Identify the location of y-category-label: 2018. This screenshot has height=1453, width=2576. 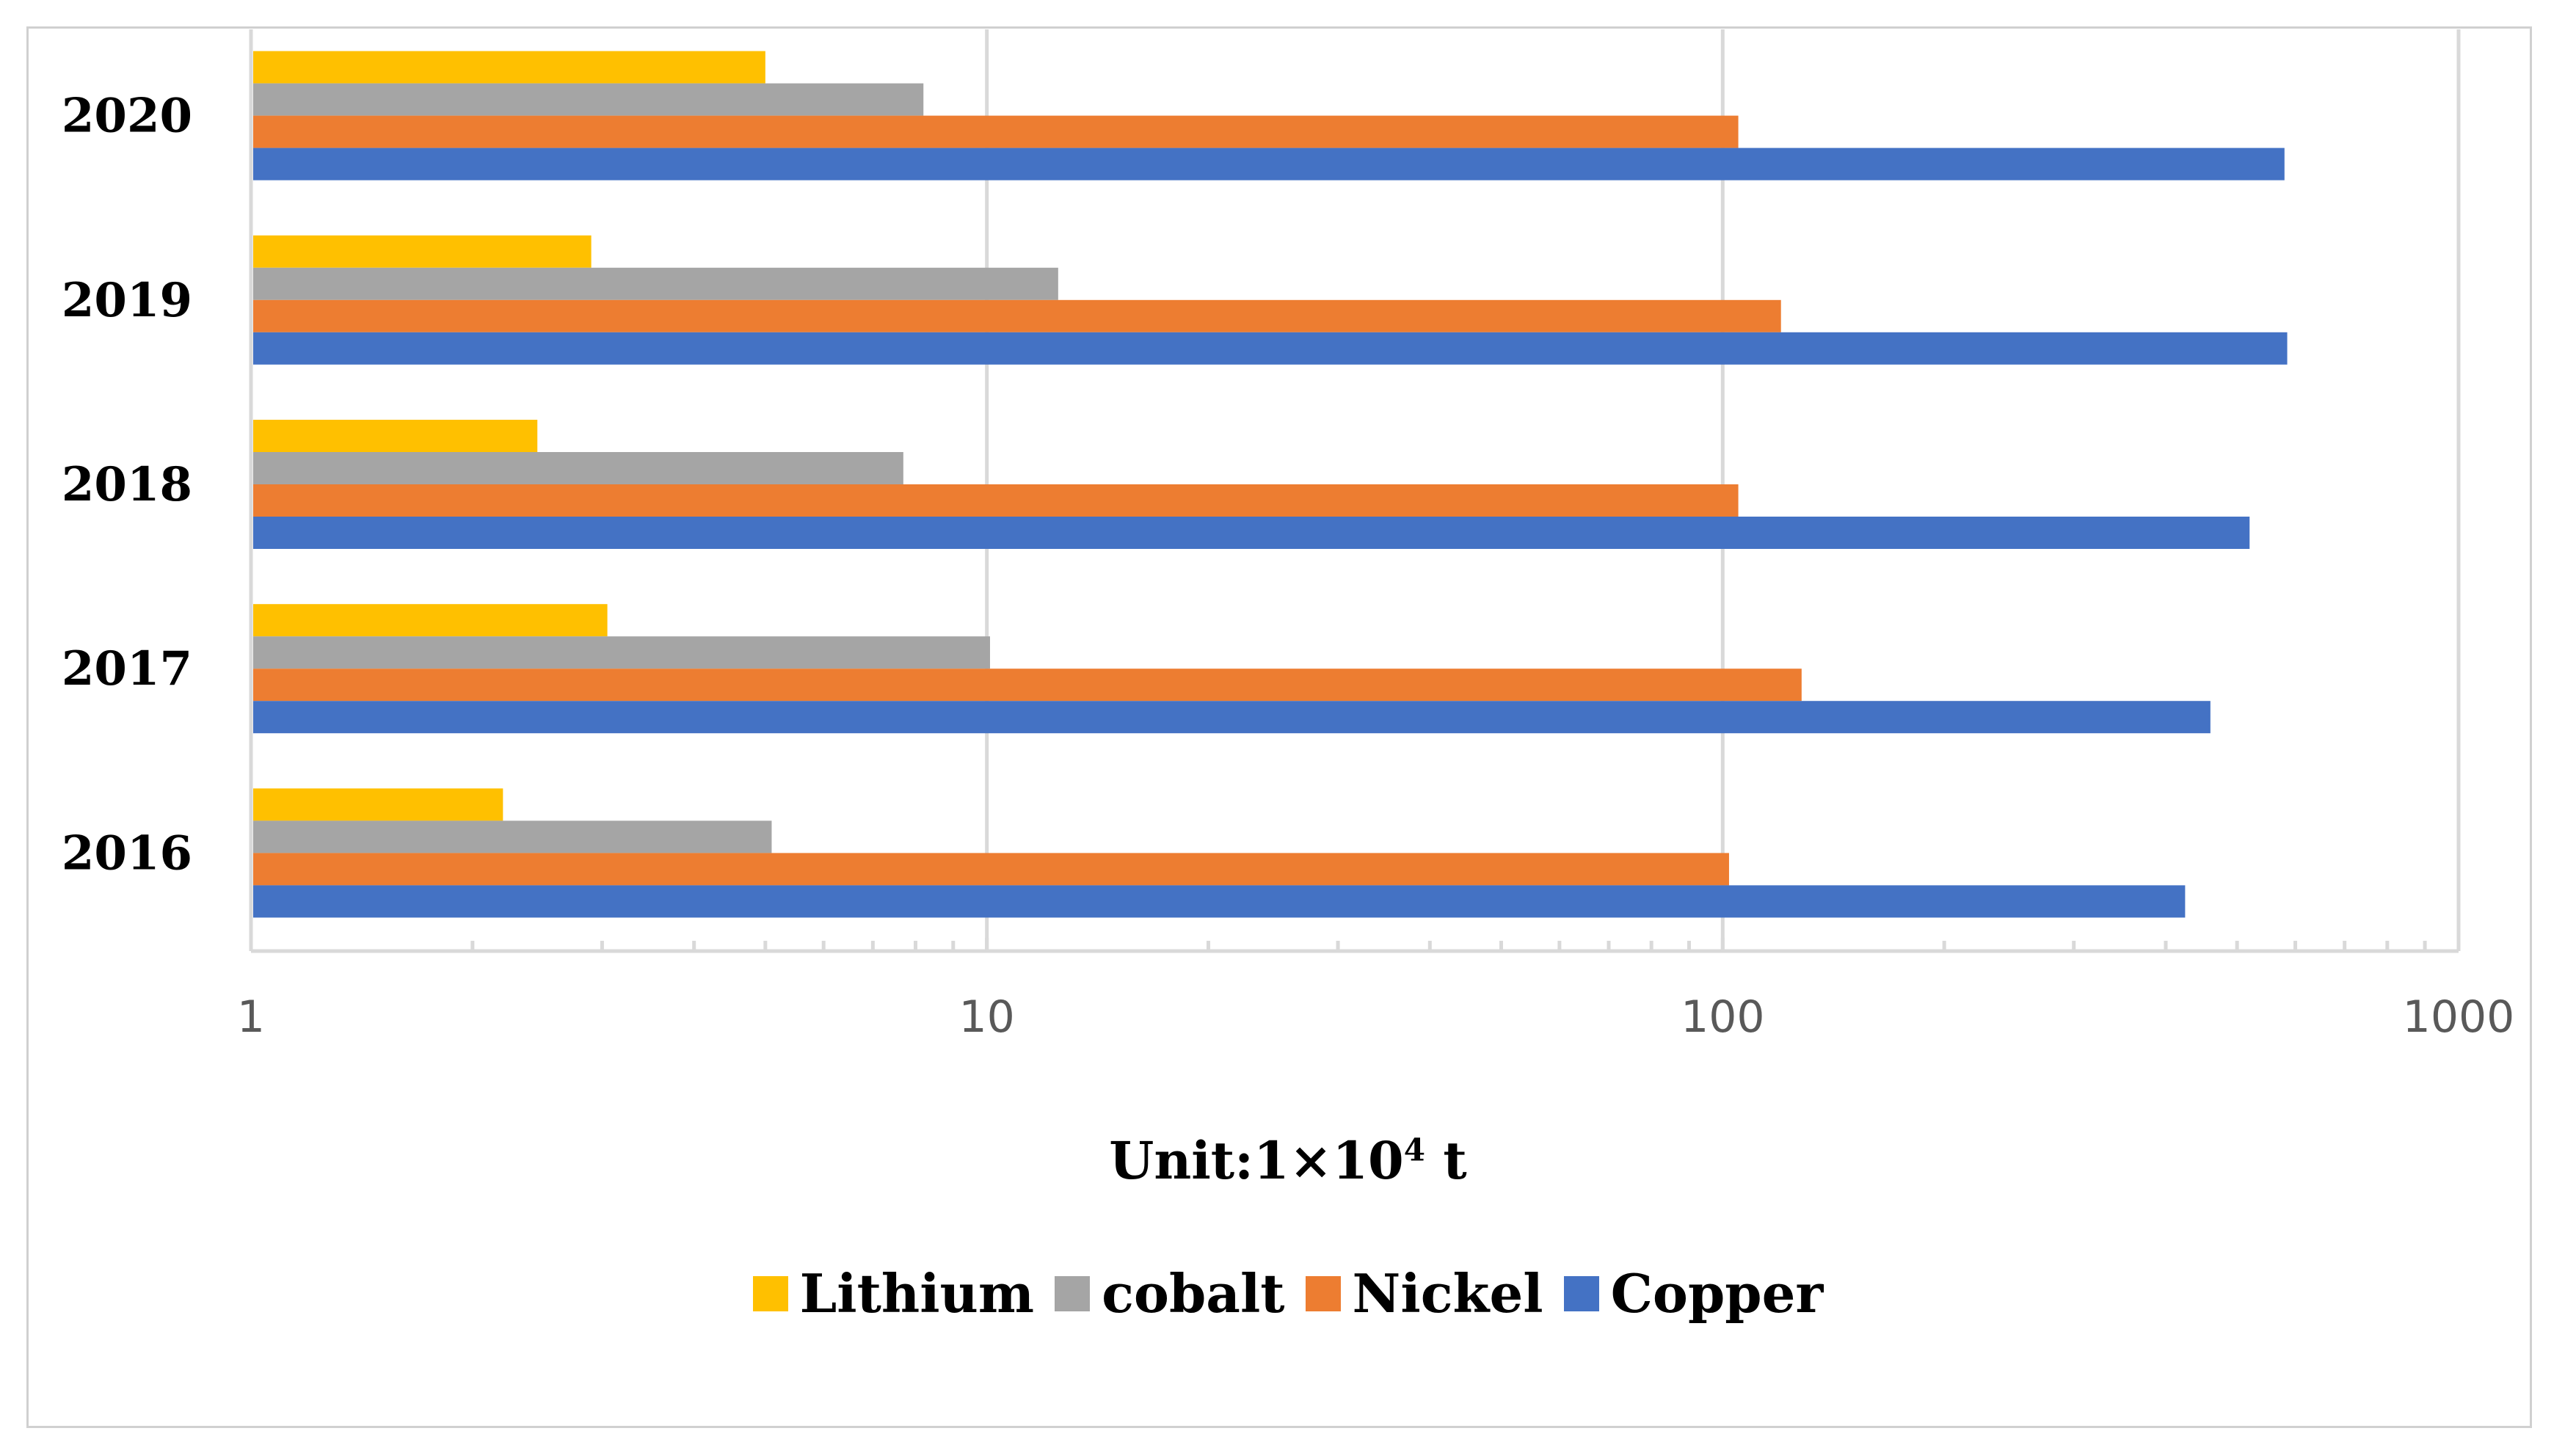
(127, 484).